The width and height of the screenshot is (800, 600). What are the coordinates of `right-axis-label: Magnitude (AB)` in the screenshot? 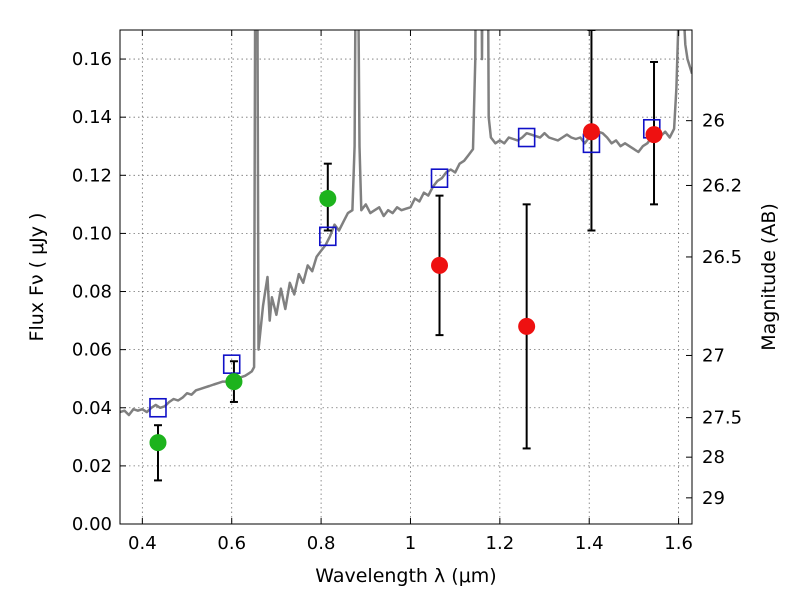 It's located at (769, 277).